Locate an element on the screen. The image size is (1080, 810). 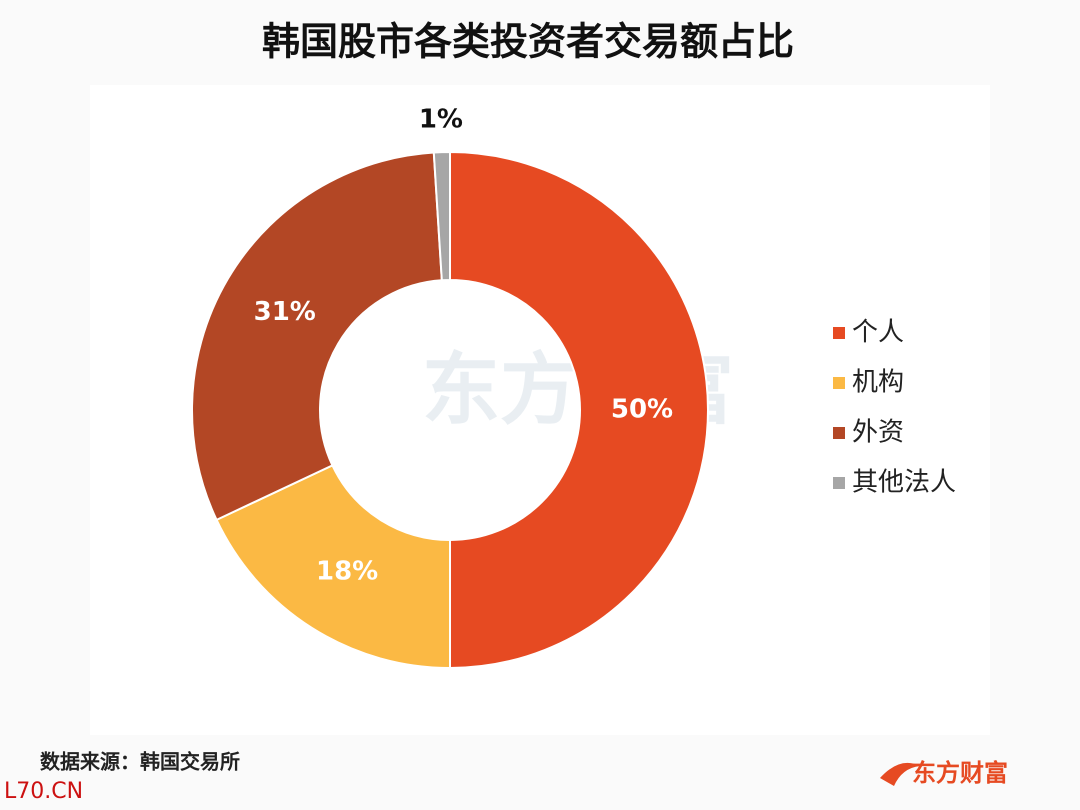
chart-title: 韩国股市各类投资者交易额占比 is located at coordinates (528, 42).